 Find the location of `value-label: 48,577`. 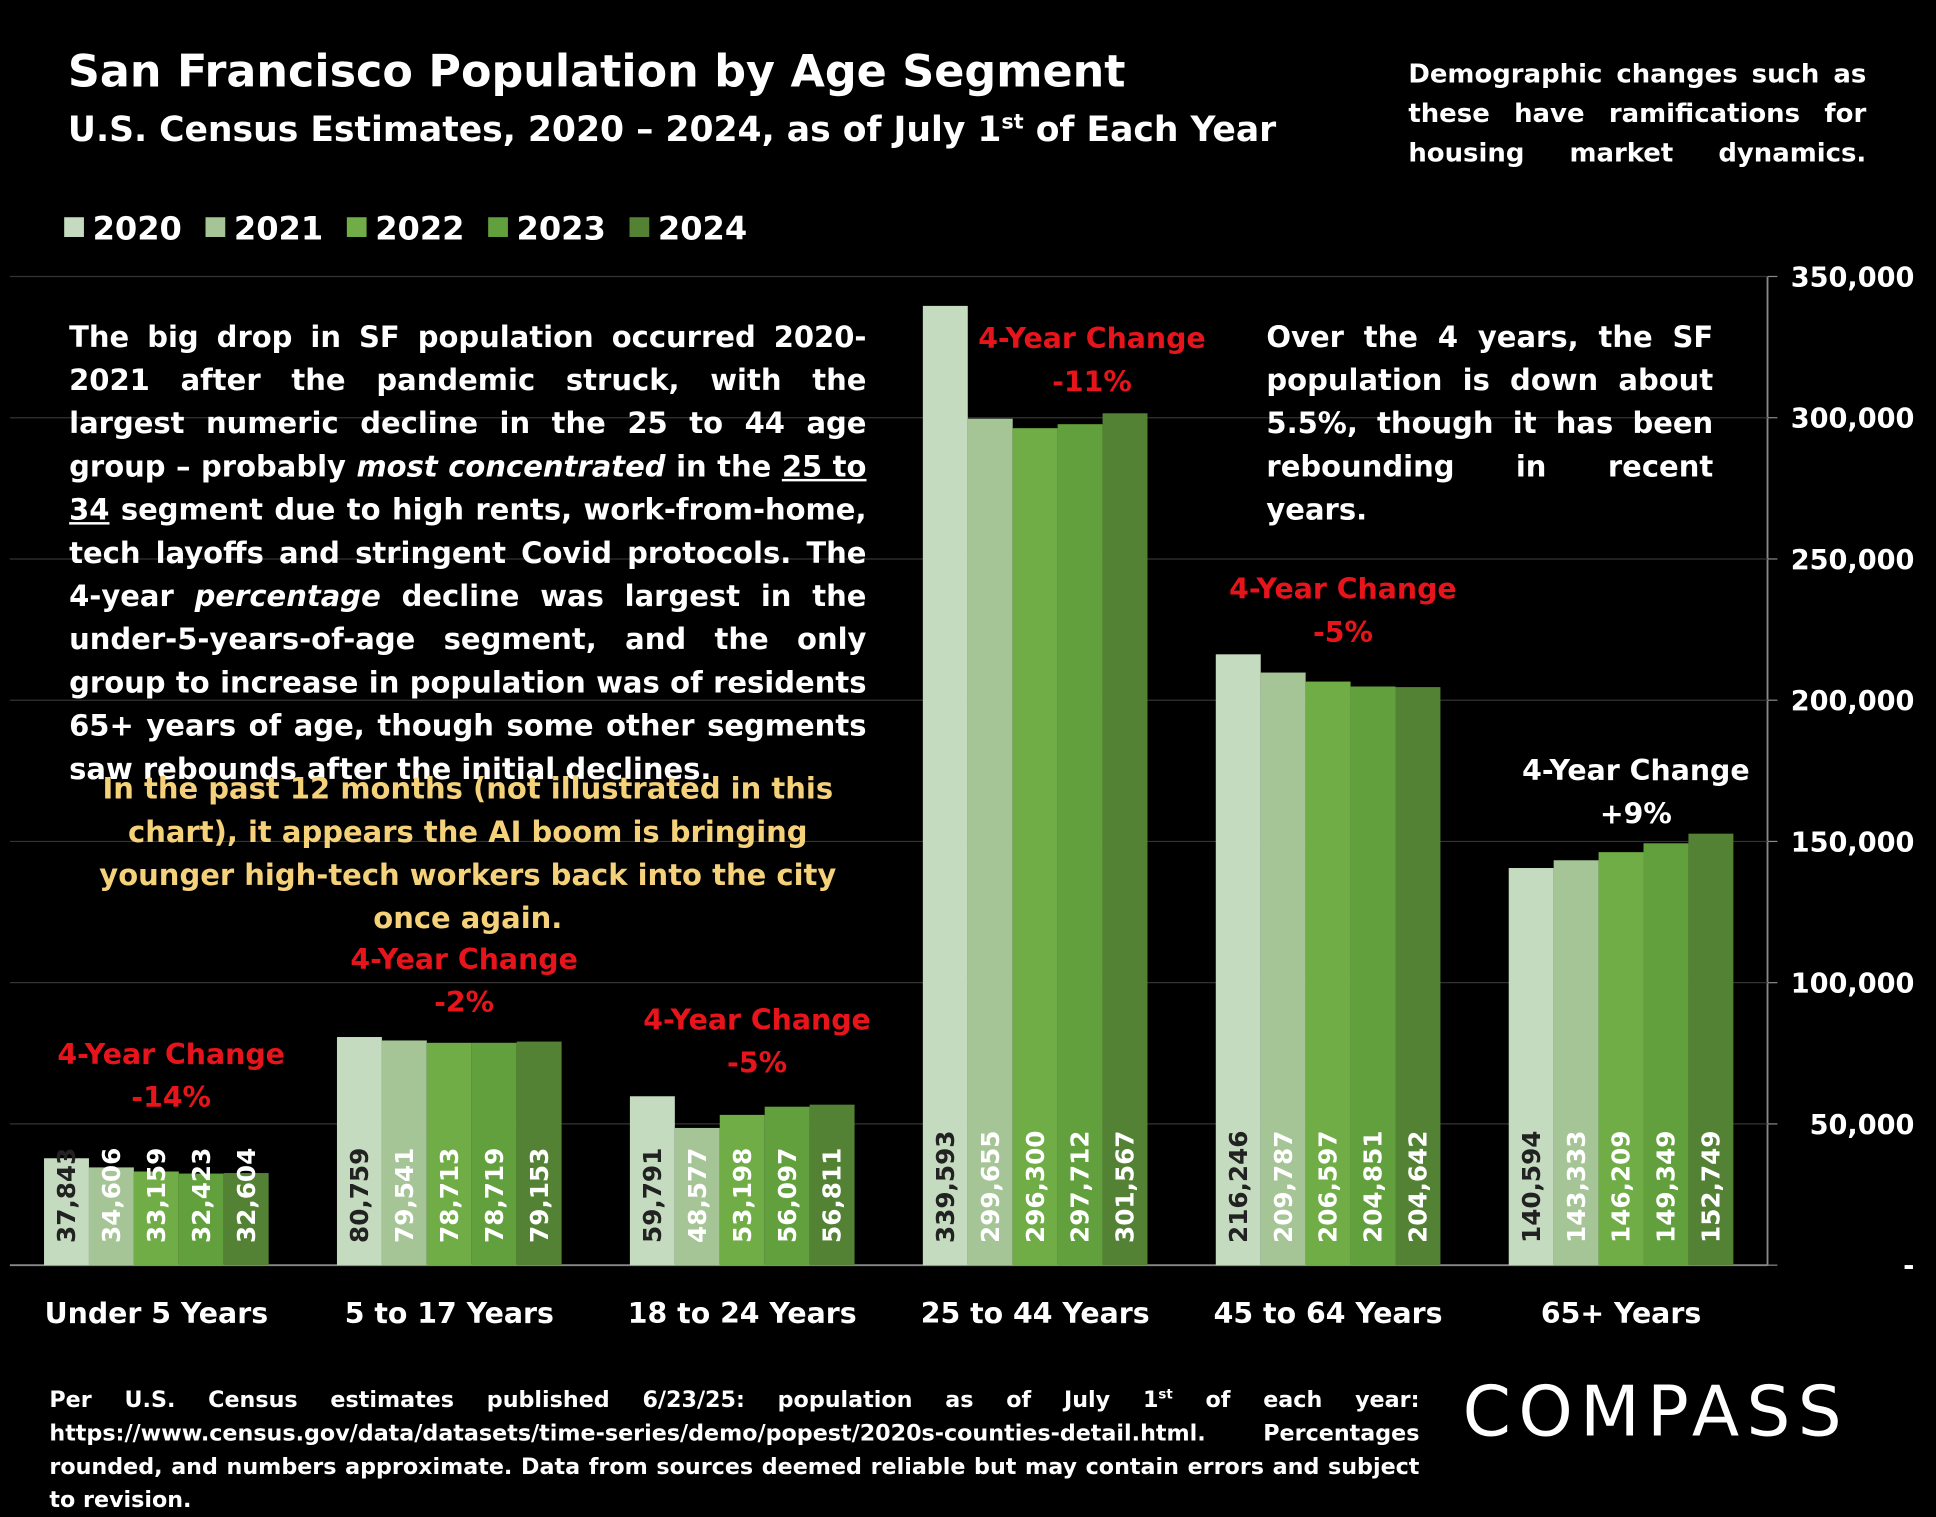

value-label: 48,577 is located at coordinates (697, 1195).